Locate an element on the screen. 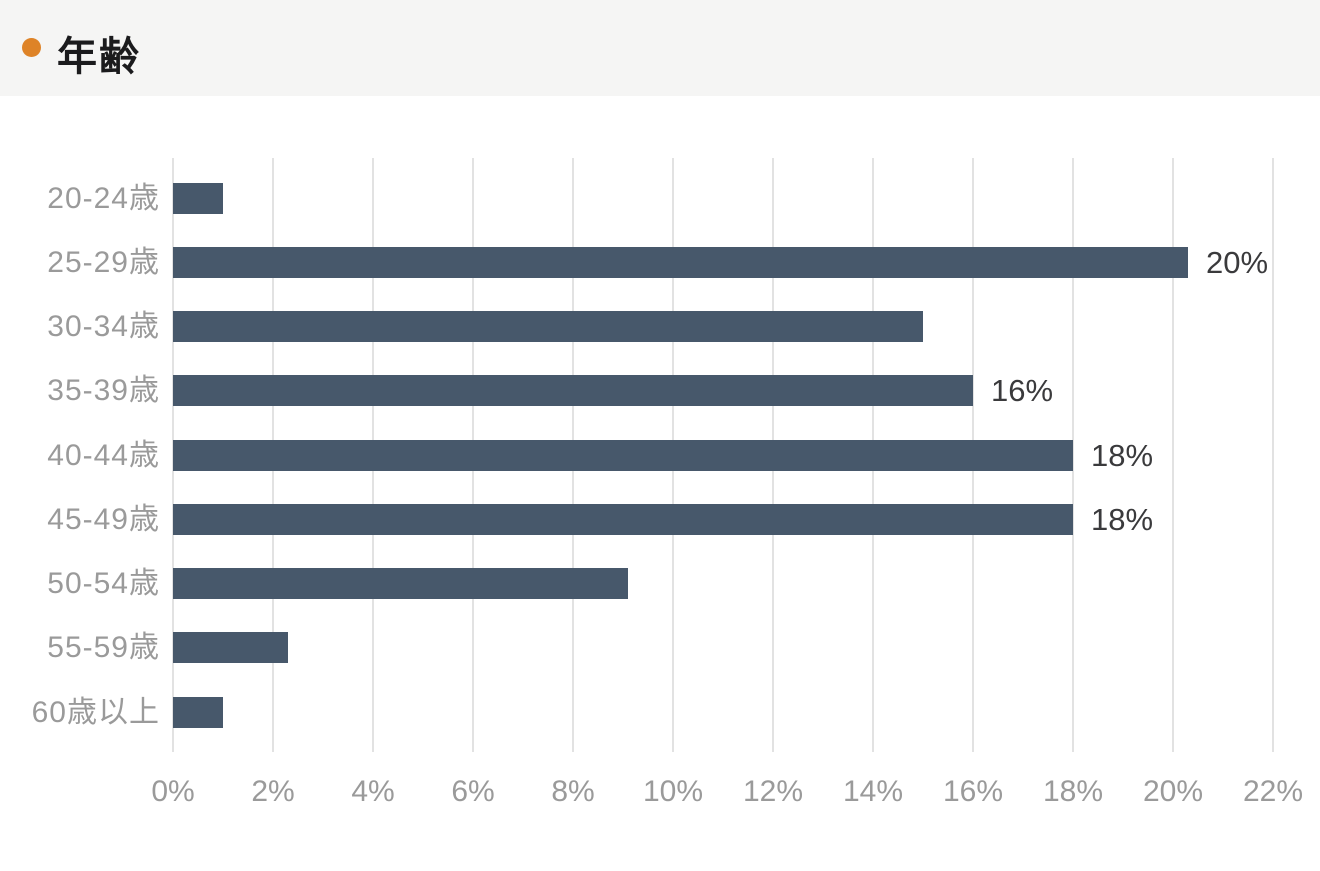 The width and height of the screenshot is (1320, 871). x-axis-tick-label: 18% is located at coordinates (1073, 791).